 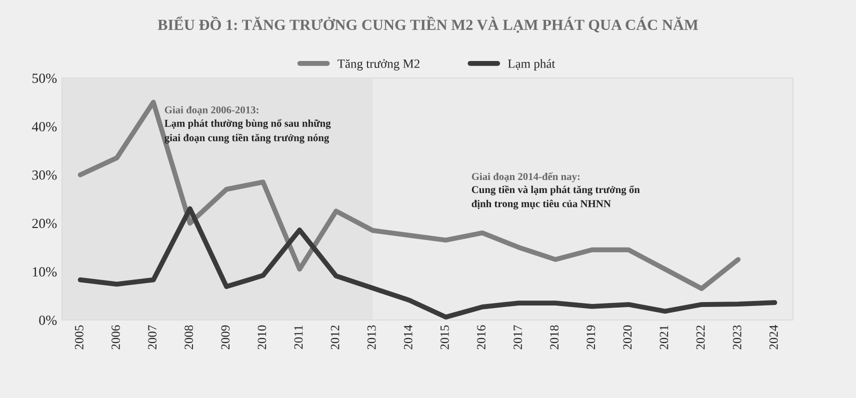 What do you see at coordinates (44, 175) in the screenshot?
I see `y-tick-label: 30%` at bounding box center [44, 175].